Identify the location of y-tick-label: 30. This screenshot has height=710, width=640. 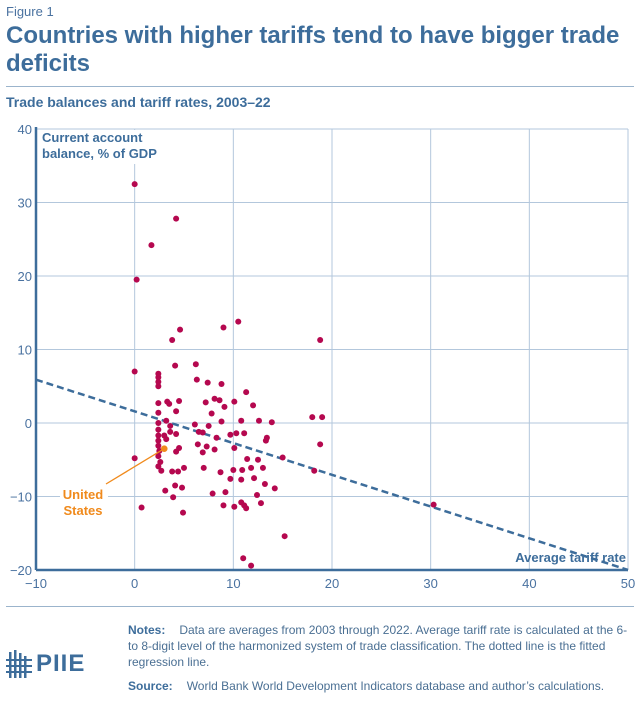
(25, 203).